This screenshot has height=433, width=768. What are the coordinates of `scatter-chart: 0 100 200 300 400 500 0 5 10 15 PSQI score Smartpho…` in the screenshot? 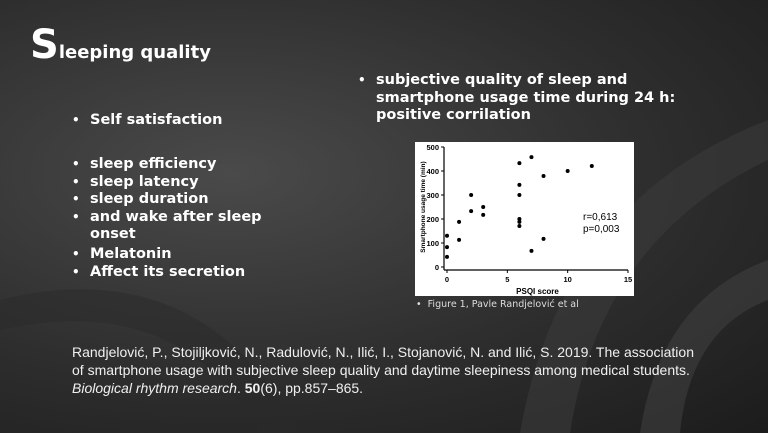 It's located at (524, 219).